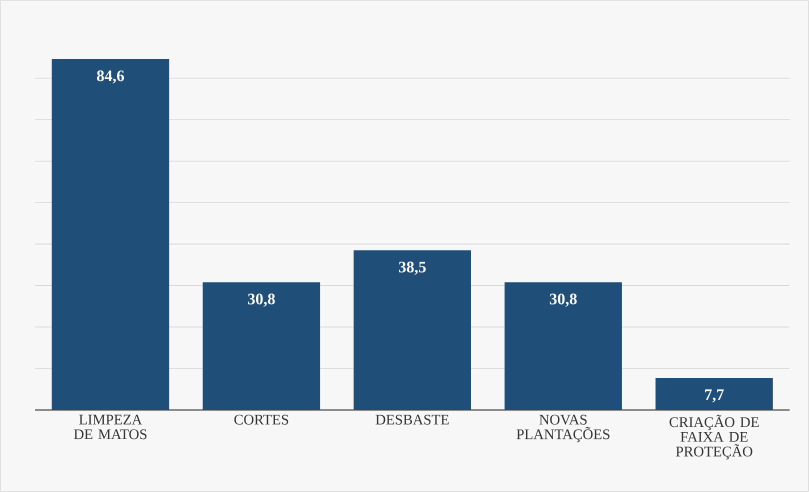 The width and height of the screenshot is (809, 492). I want to click on x-tick-label: CORTES, so click(261, 419).